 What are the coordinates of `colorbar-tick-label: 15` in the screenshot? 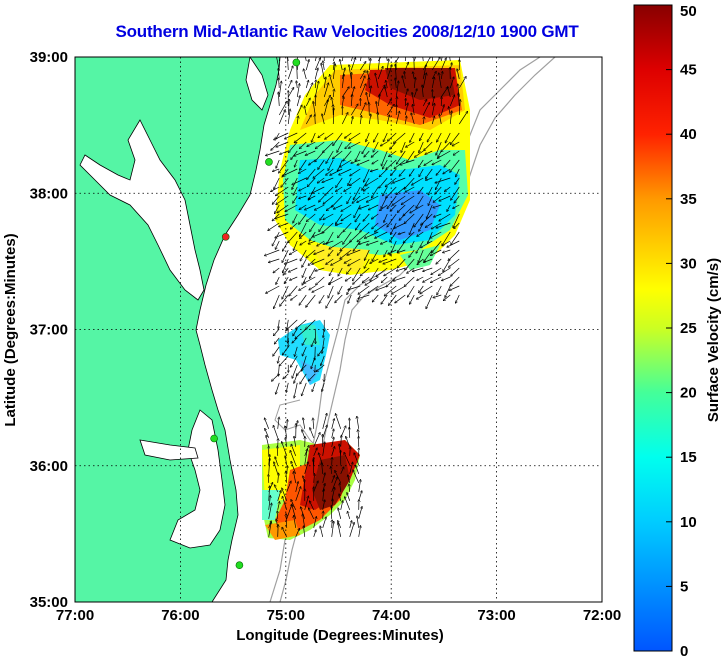 It's located at (688, 457).